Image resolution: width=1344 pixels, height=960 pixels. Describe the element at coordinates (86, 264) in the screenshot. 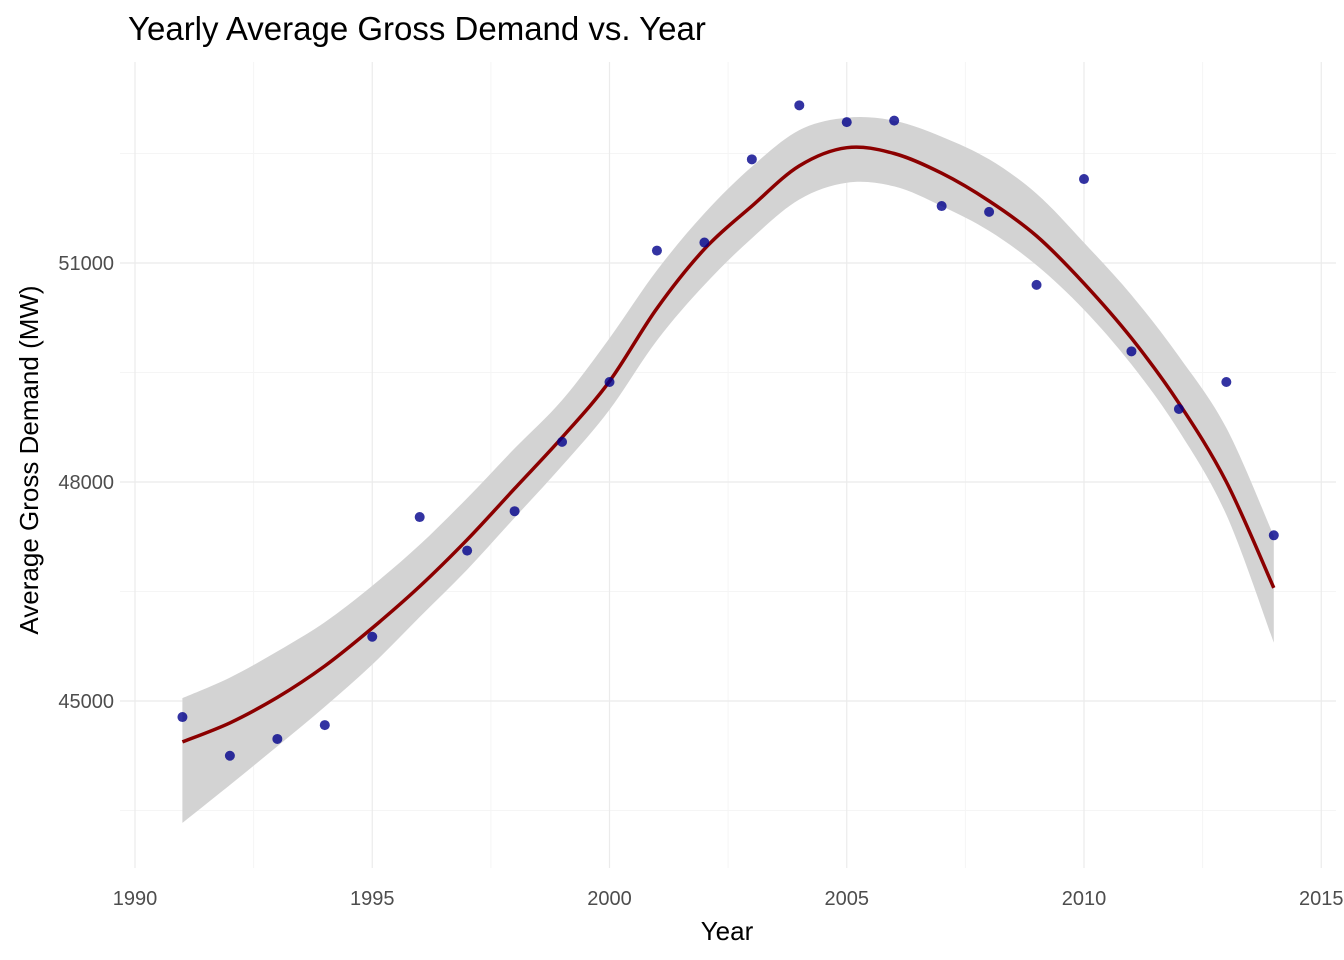

I see `y-tick-label: 51000` at that location.